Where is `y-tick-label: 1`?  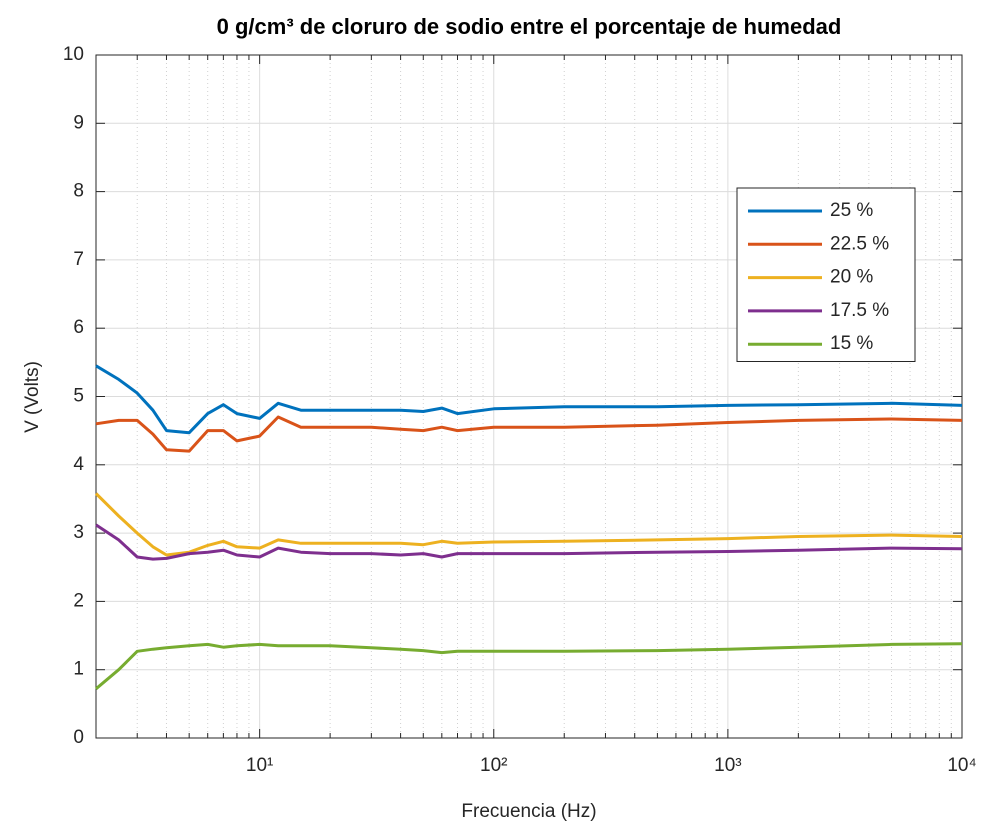
y-tick-label: 1 is located at coordinates (78, 669).